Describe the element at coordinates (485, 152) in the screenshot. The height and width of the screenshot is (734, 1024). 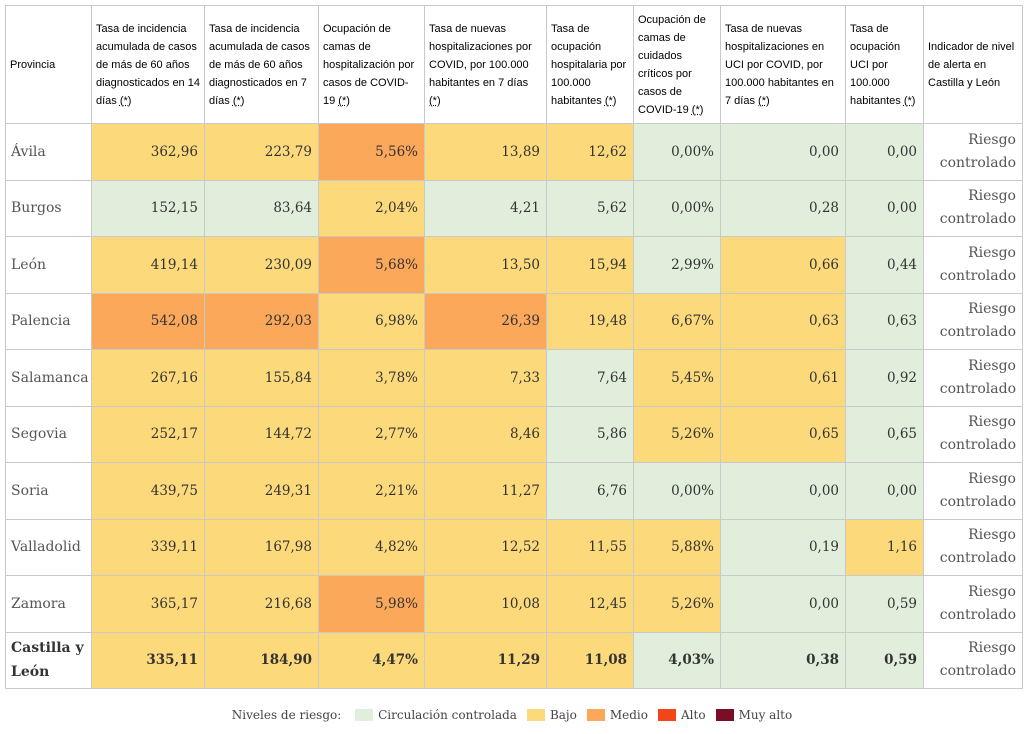
I see `indicator-cell: 13,89` at that location.